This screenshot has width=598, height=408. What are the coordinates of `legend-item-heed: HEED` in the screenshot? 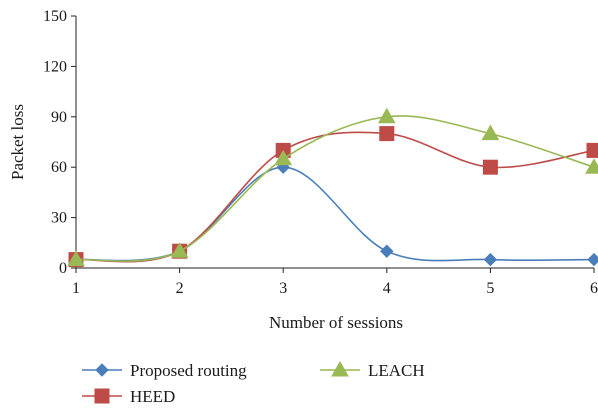 It's located at (128, 396).